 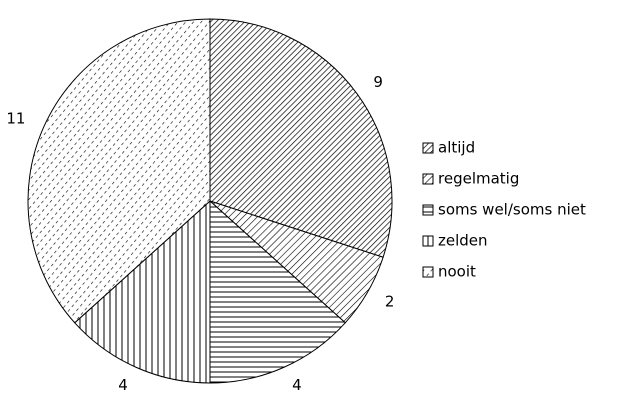 What do you see at coordinates (456, 148) in the screenshot?
I see `legend-label: altijd` at bounding box center [456, 148].